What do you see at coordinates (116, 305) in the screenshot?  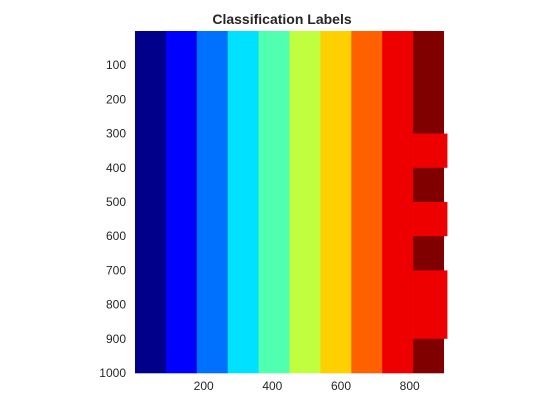 I see `y-tick-label: 800` at bounding box center [116, 305].